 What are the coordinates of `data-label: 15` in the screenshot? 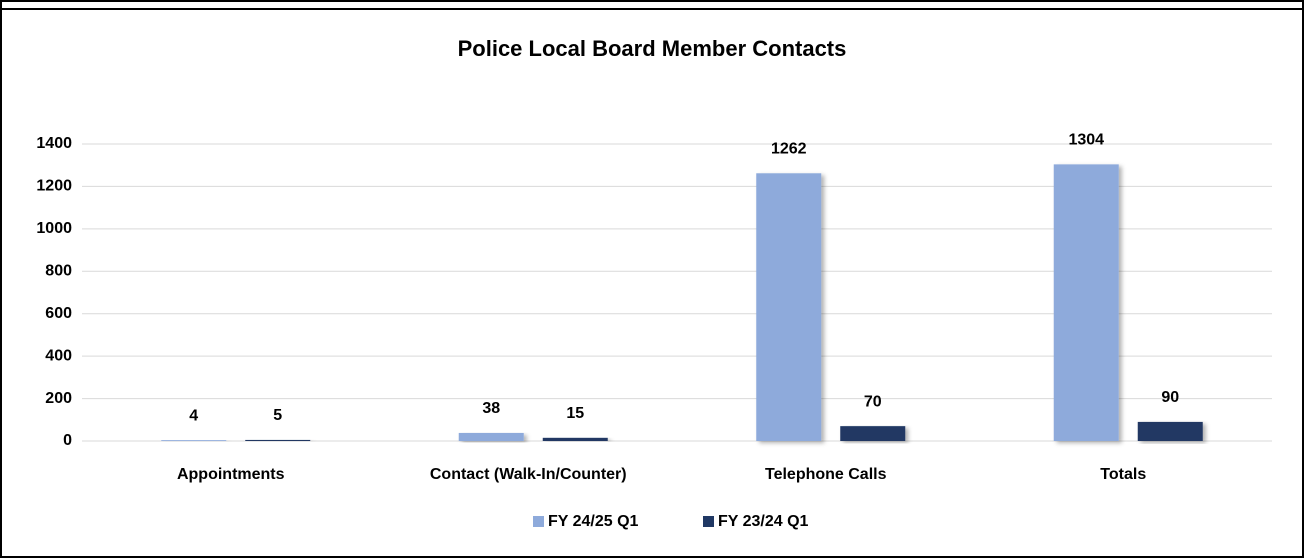 It's located at (575, 413).